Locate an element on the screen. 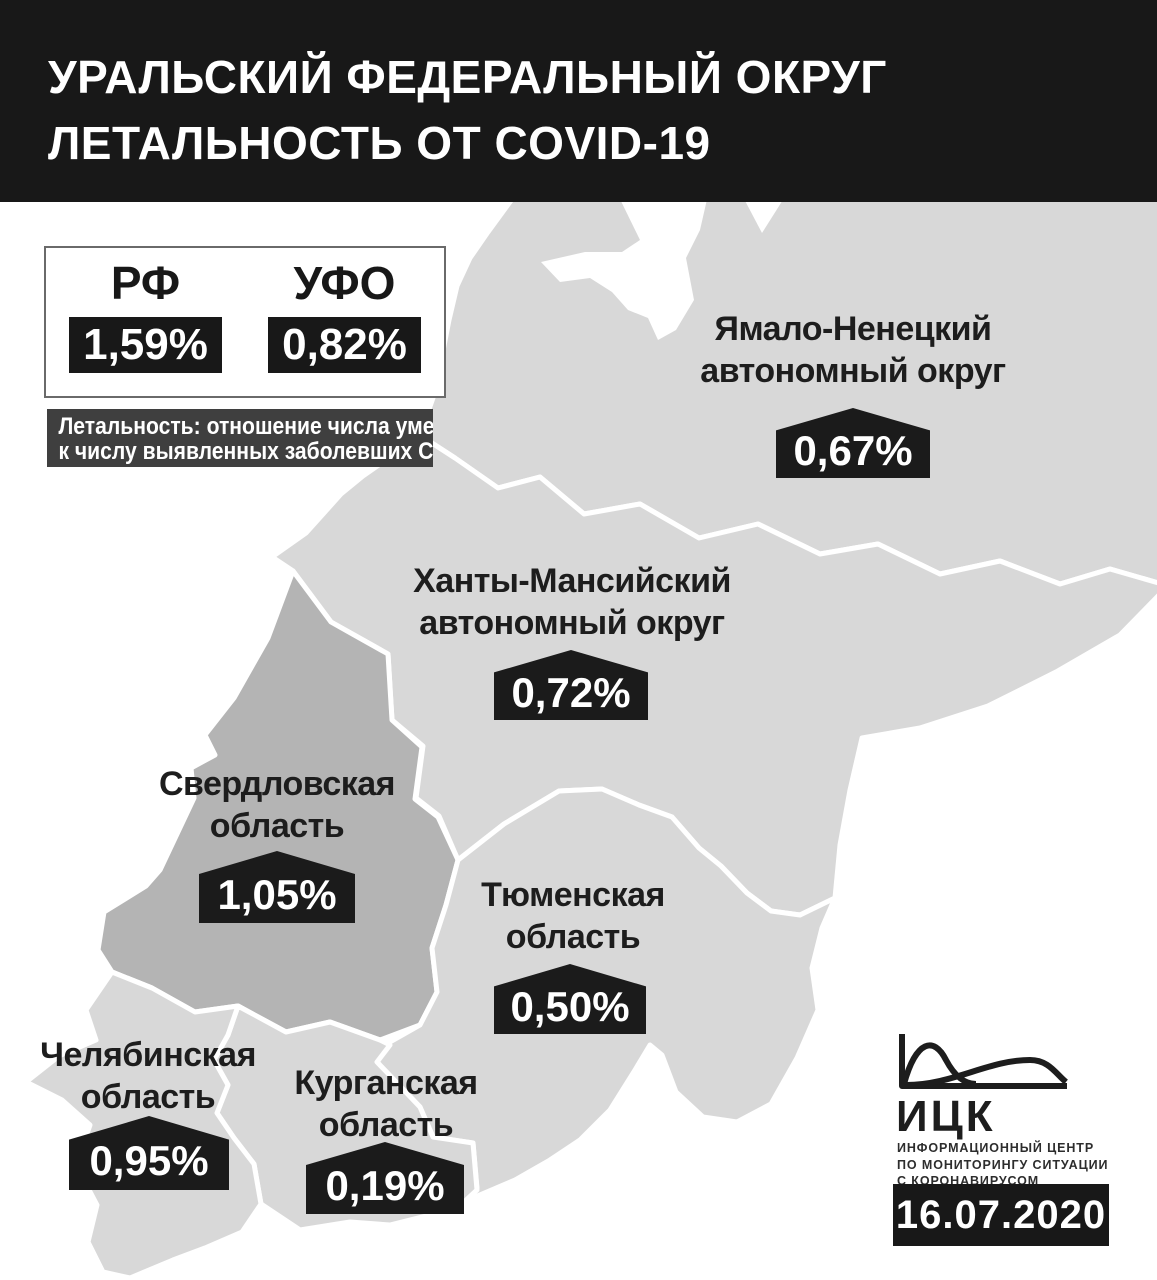 This screenshot has width=1157, height=1280. icc-abbreviation: ИЦК is located at coordinates (946, 1116).